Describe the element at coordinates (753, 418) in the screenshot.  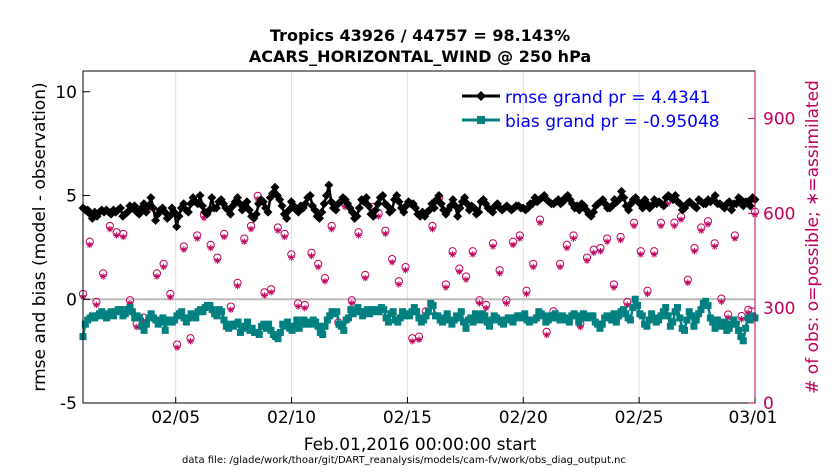
I see `x-tick-label: 03/01` at that location.